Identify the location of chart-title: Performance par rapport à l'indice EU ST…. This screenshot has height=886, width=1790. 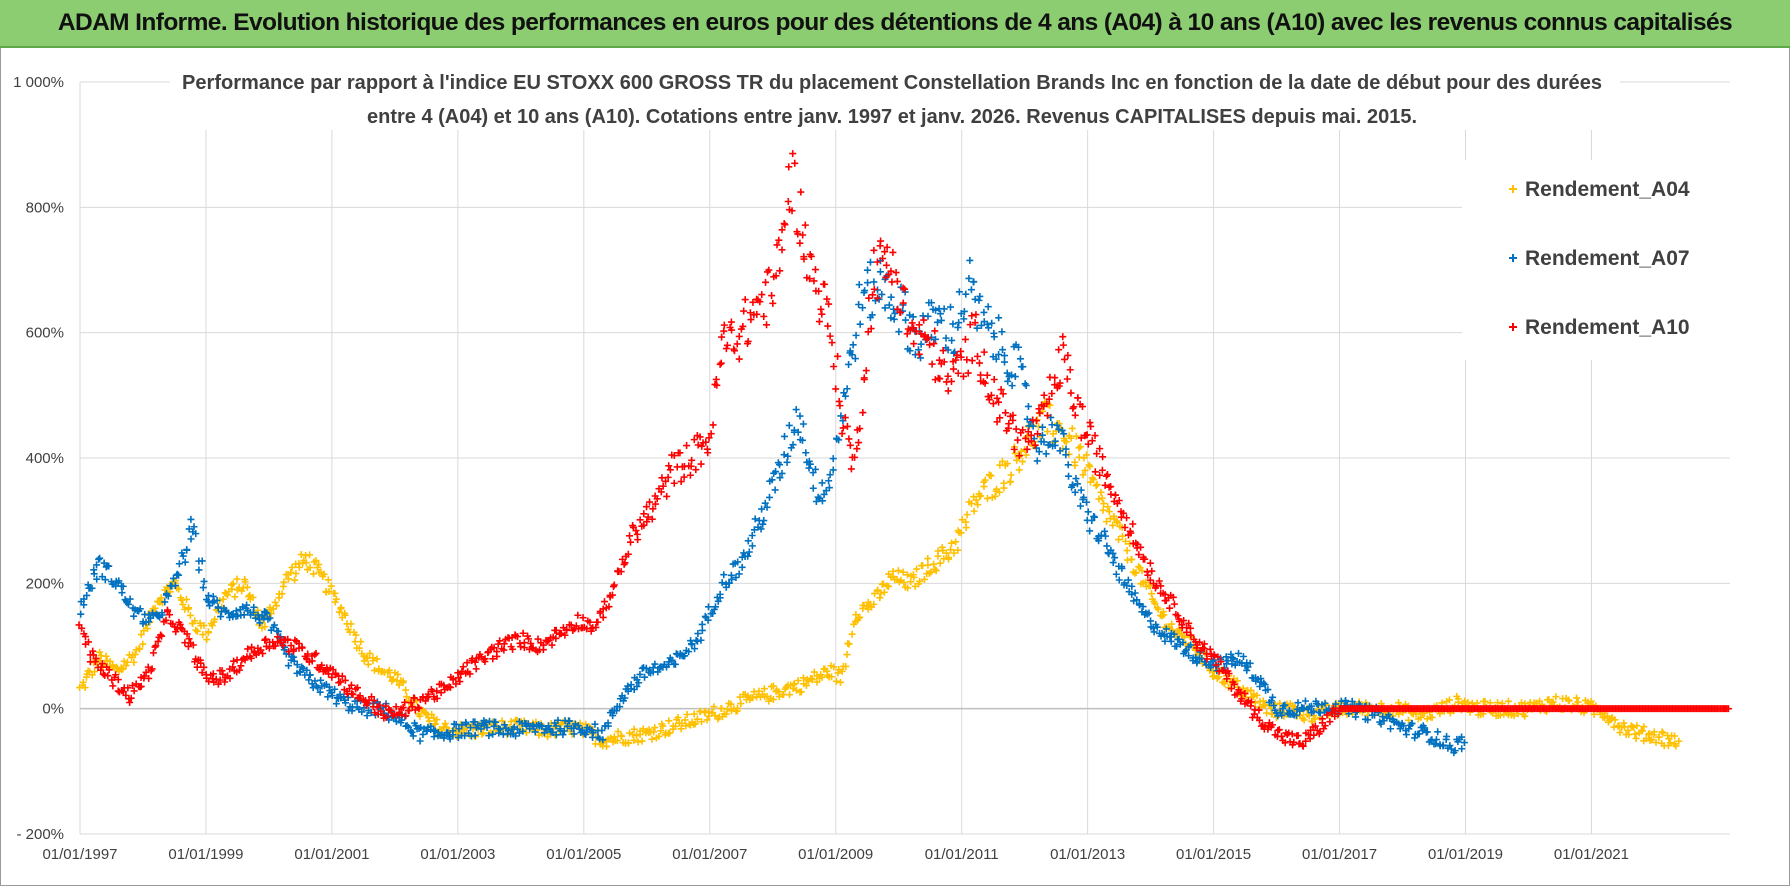
(895, 98).